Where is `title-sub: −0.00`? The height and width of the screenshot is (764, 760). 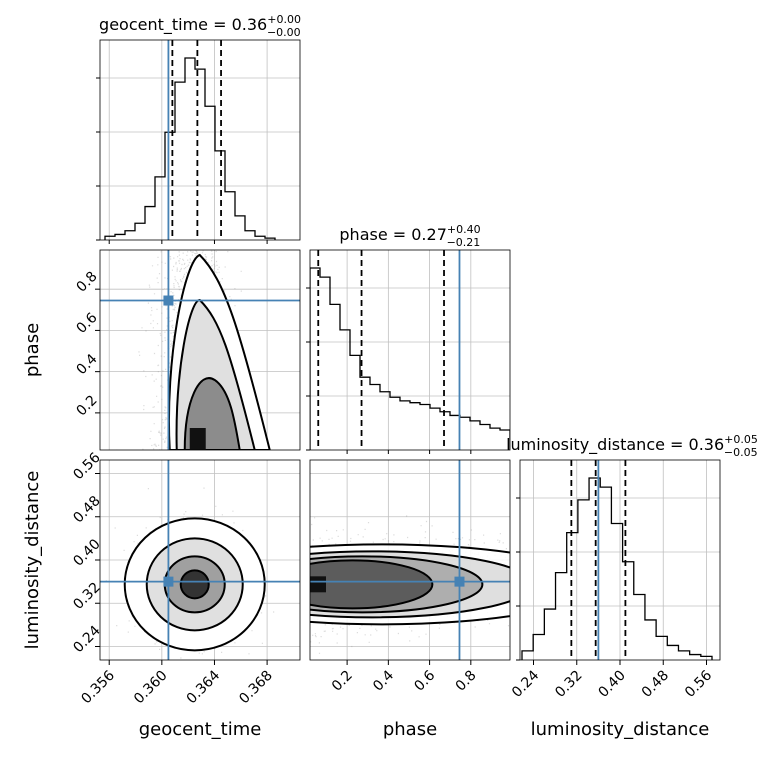
title-sub: −0.00 is located at coordinates (284, 32).